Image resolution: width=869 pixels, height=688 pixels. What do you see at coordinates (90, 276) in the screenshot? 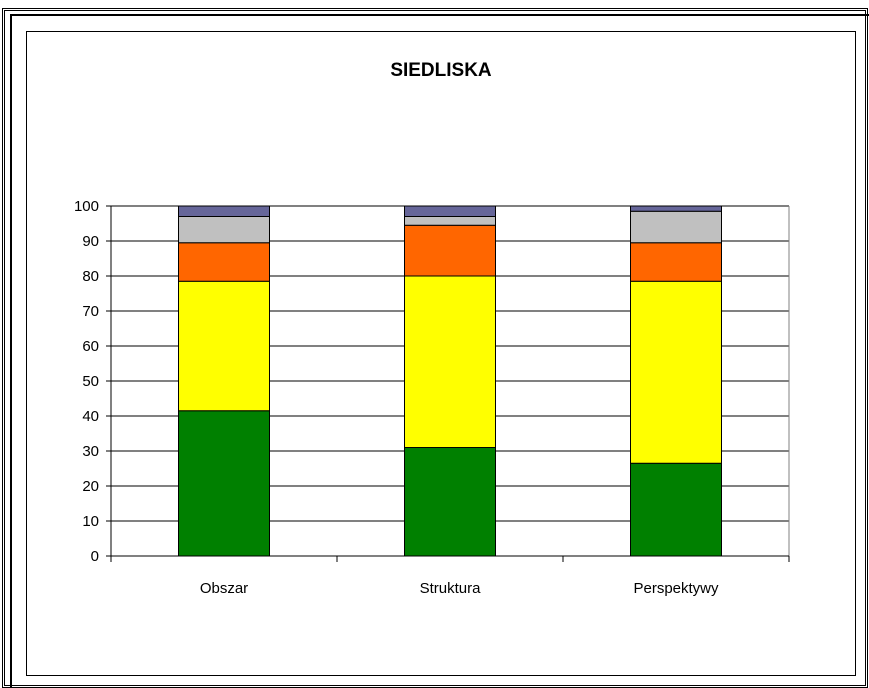
I see `y-tick-label: 80` at bounding box center [90, 276].